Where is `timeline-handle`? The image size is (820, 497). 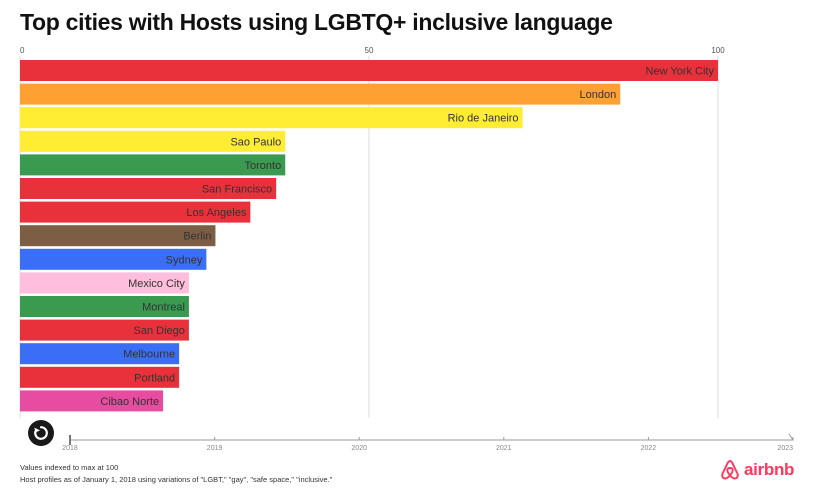 timeline-handle is located at coordinates (70, 440).